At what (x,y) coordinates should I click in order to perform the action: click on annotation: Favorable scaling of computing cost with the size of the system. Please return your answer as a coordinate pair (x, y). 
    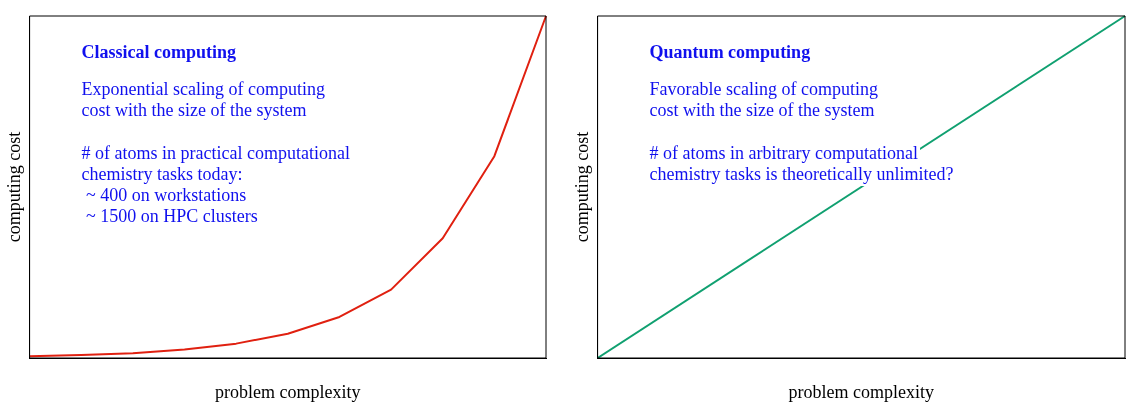
    Looking at the image, I should click on (764, 99).